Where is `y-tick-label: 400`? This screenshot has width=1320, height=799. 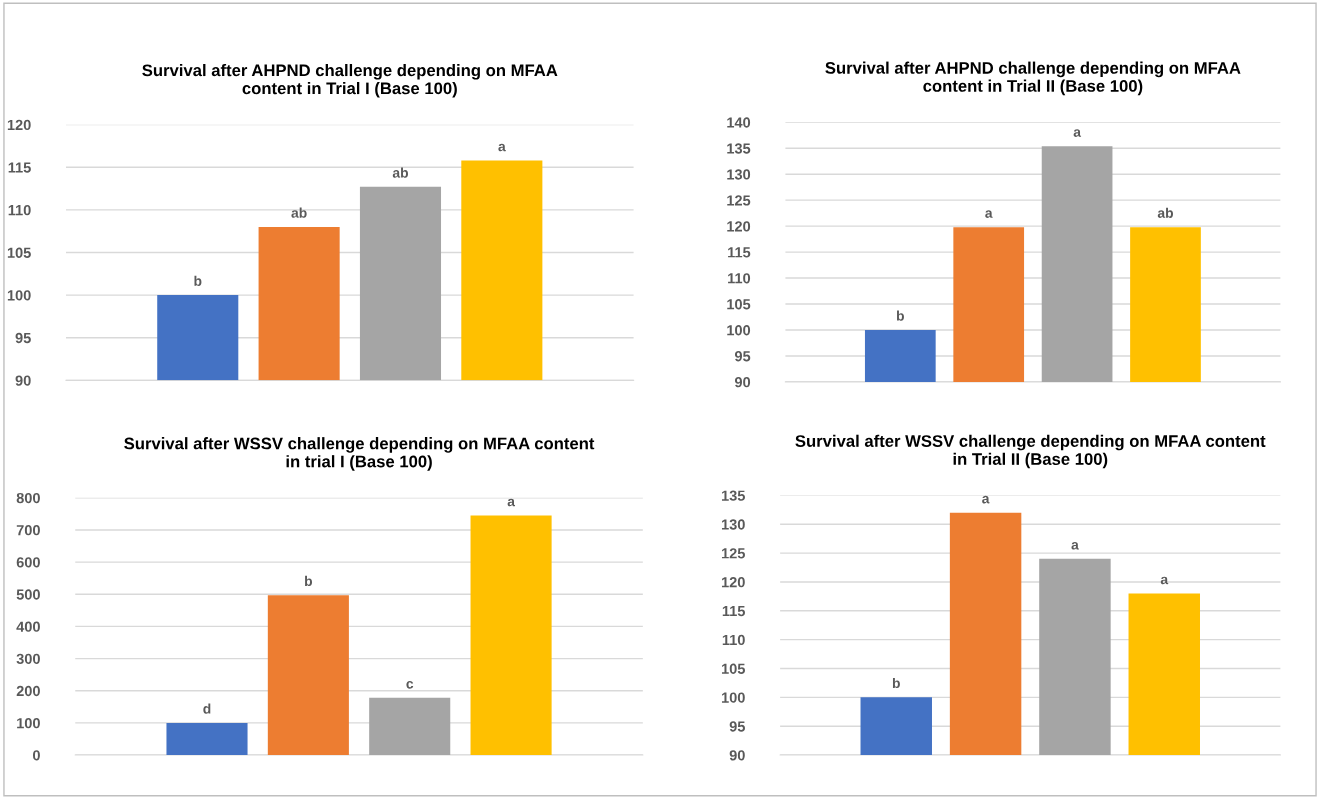
y-tick-label: 400 is located at coordinates (28, 626).